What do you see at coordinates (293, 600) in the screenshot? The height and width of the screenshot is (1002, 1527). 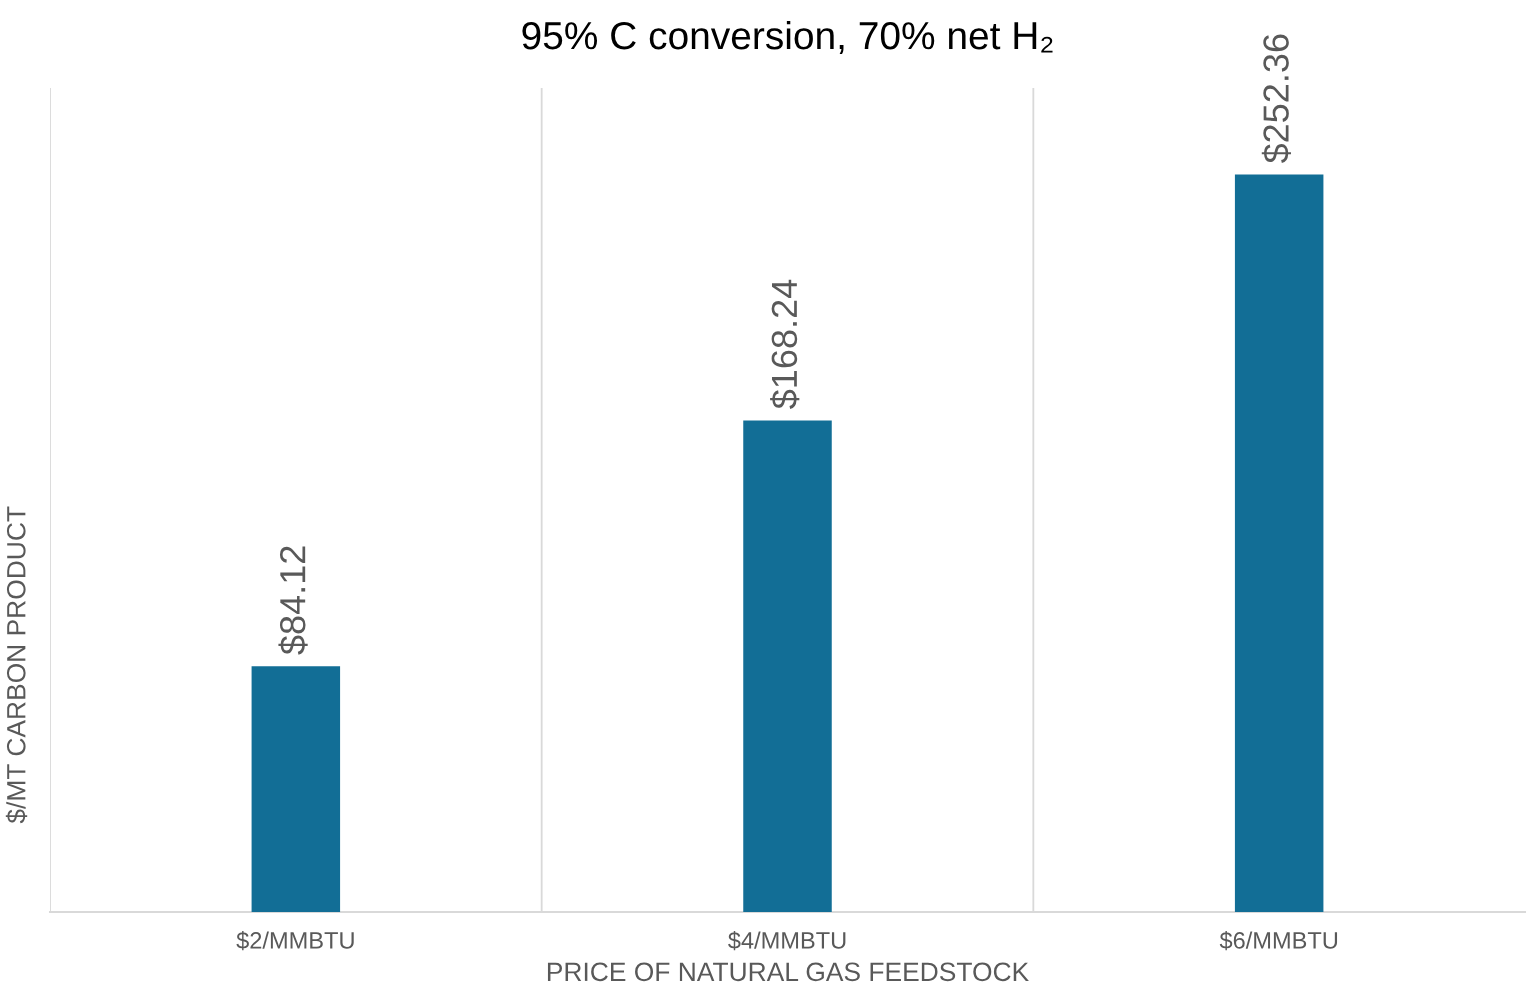 I see `data-label: $84.12` at bounding box center [293, 600].